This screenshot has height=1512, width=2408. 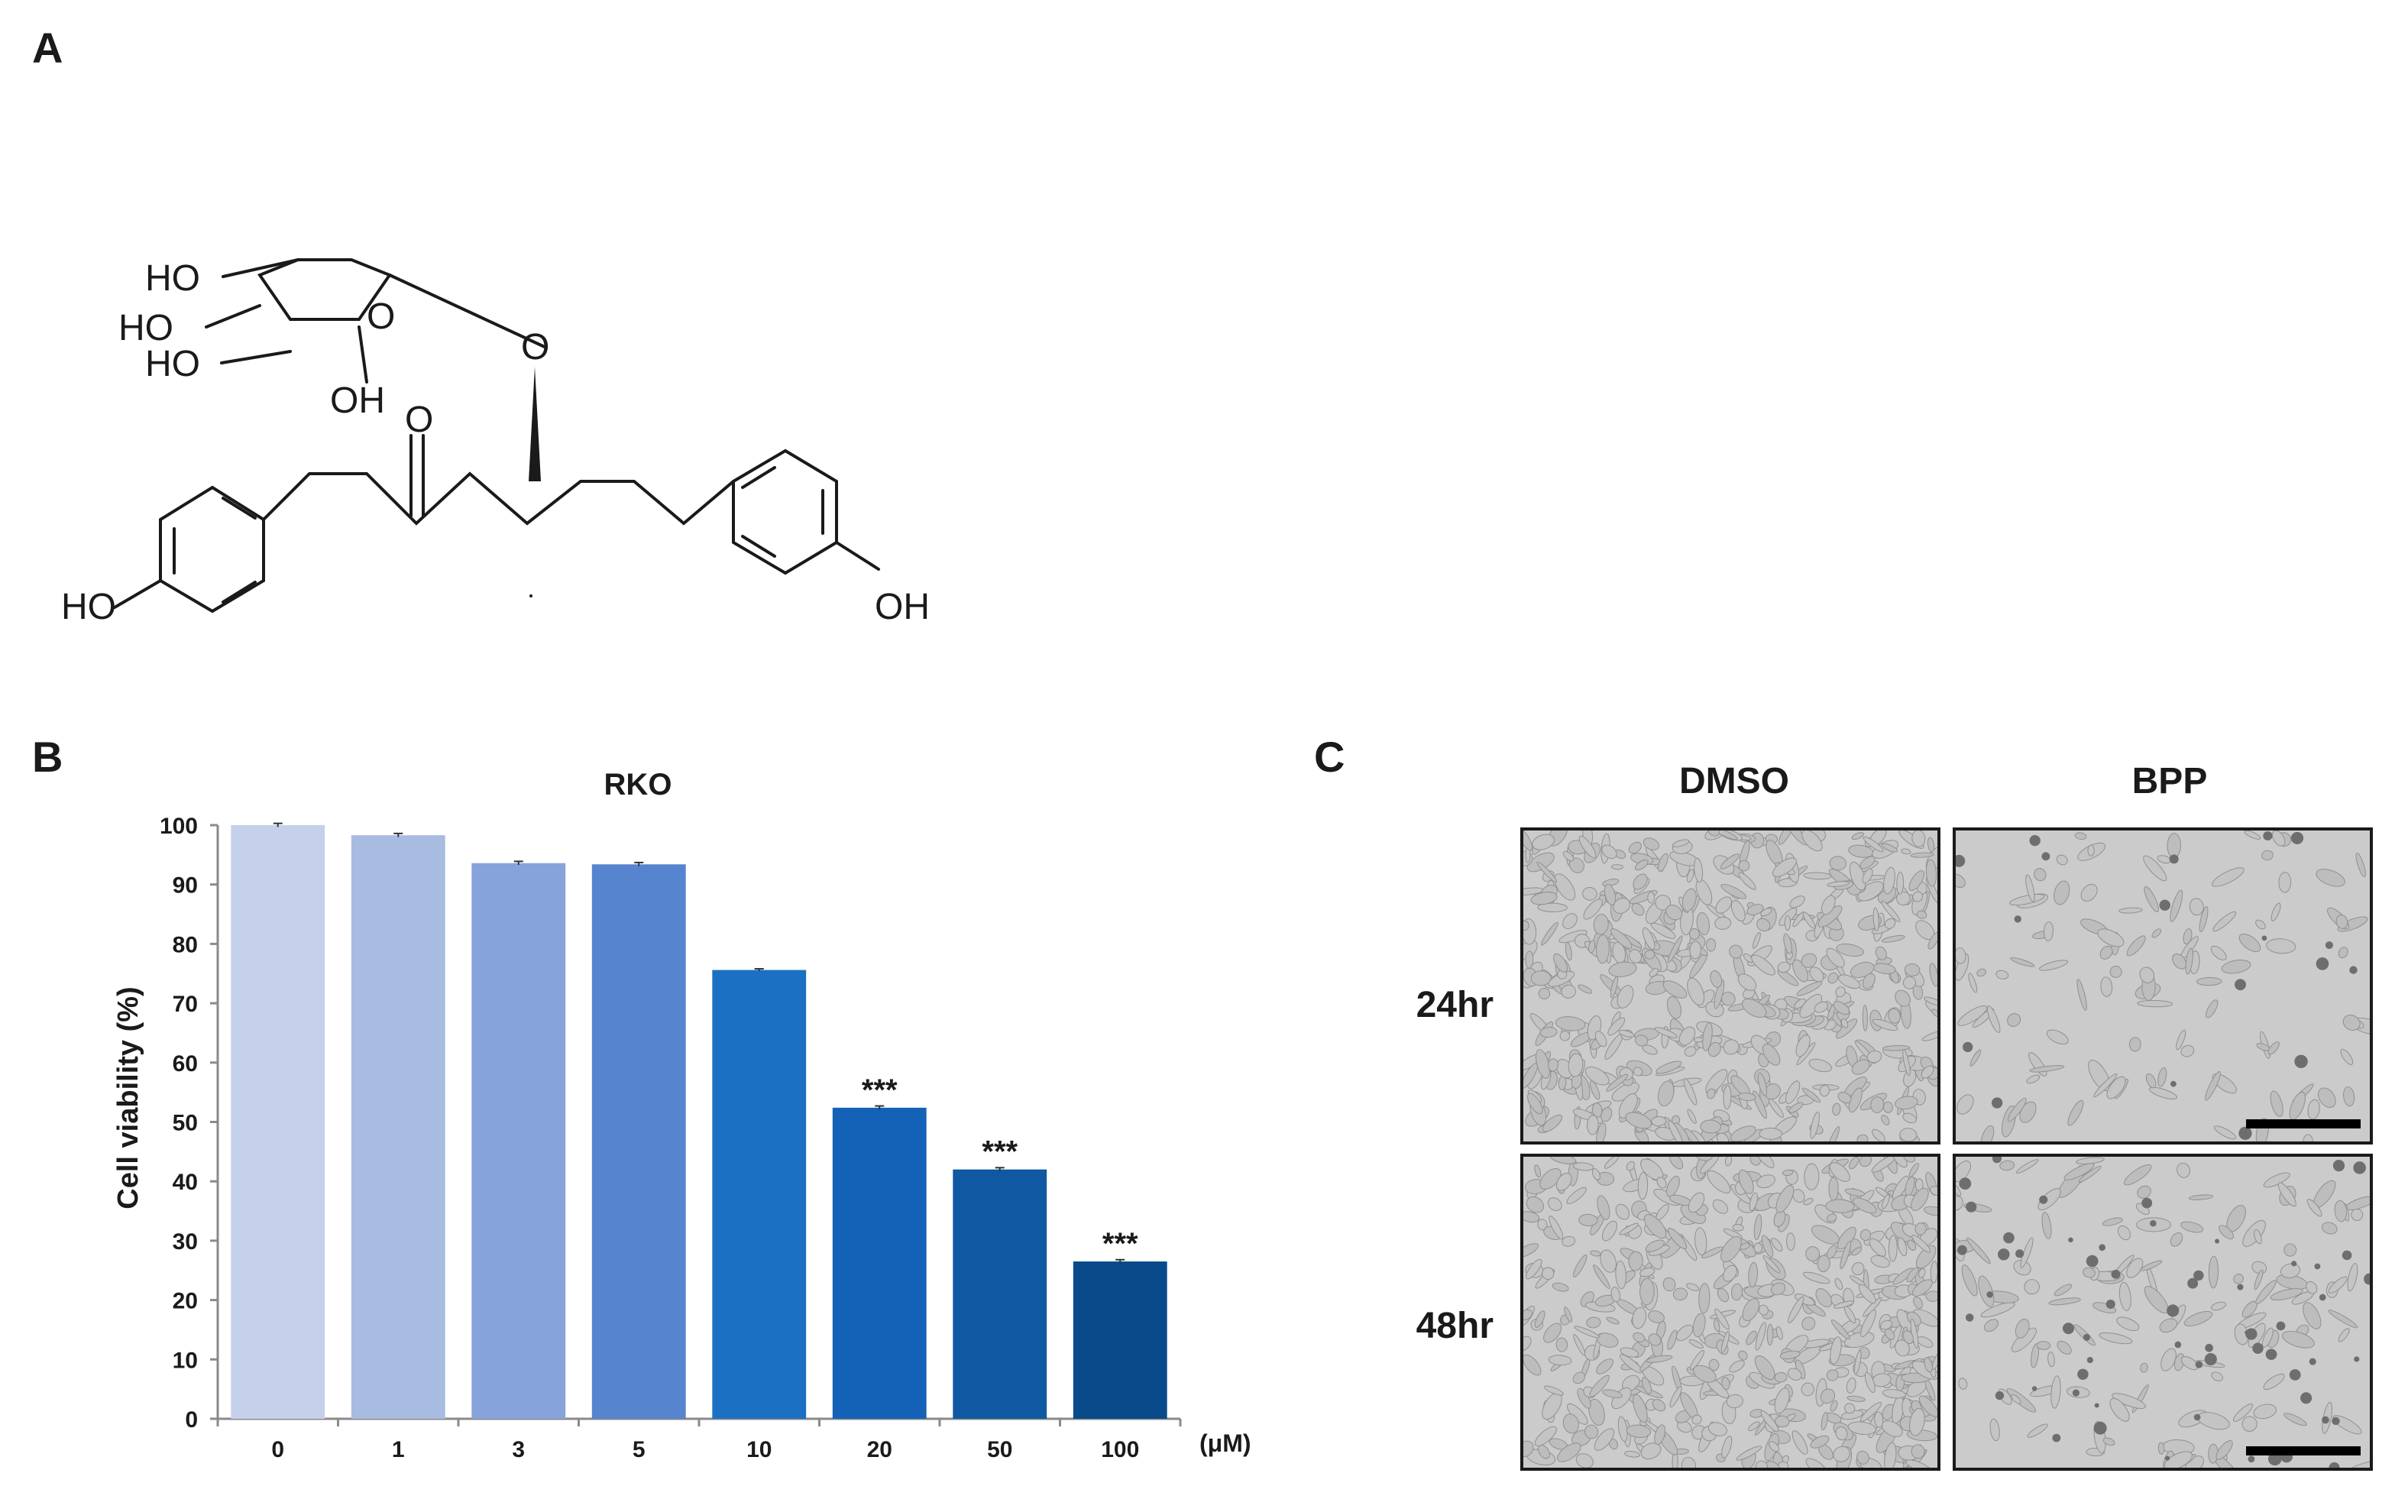 What do you see at coordinates (47, 48) in the screenshot?
I see `panel-label-a: A` at bounding box center [47, 48].